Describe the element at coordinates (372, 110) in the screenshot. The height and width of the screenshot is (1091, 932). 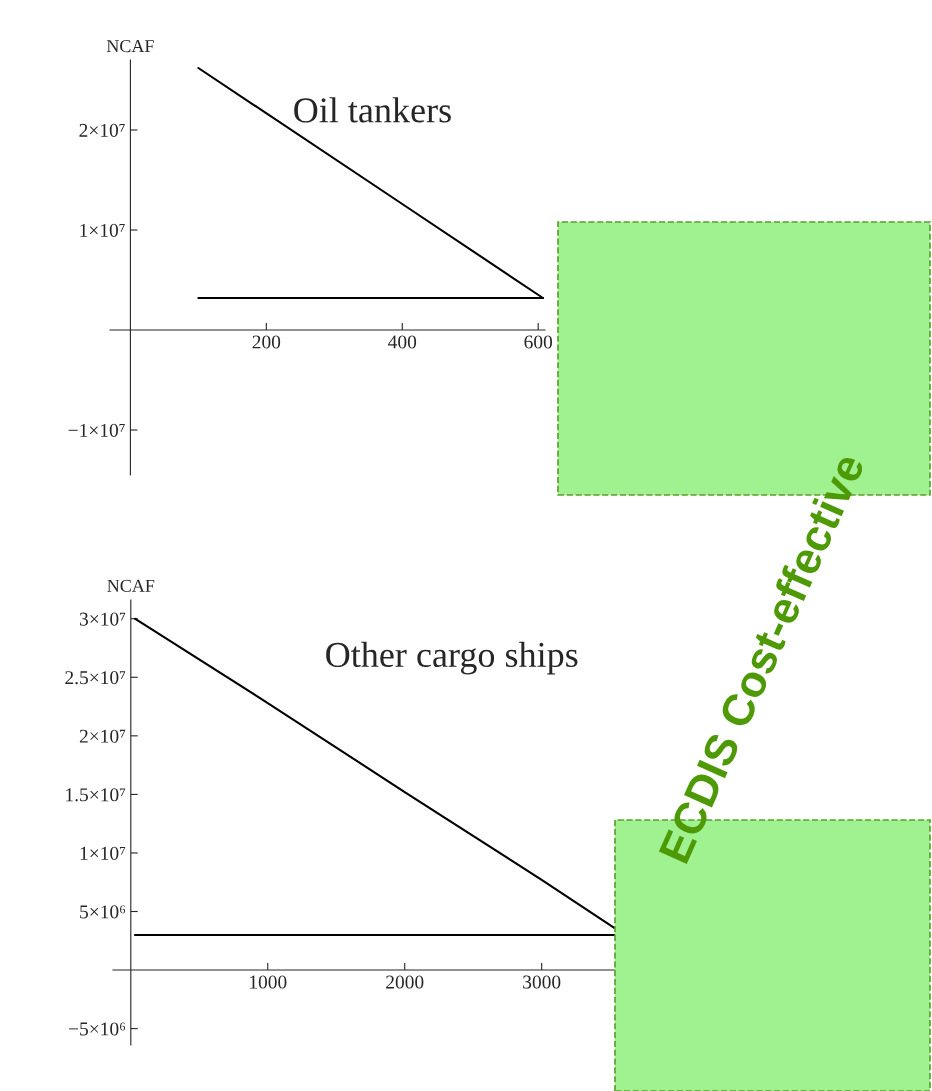
I see `text: Oil tankers` at that location.